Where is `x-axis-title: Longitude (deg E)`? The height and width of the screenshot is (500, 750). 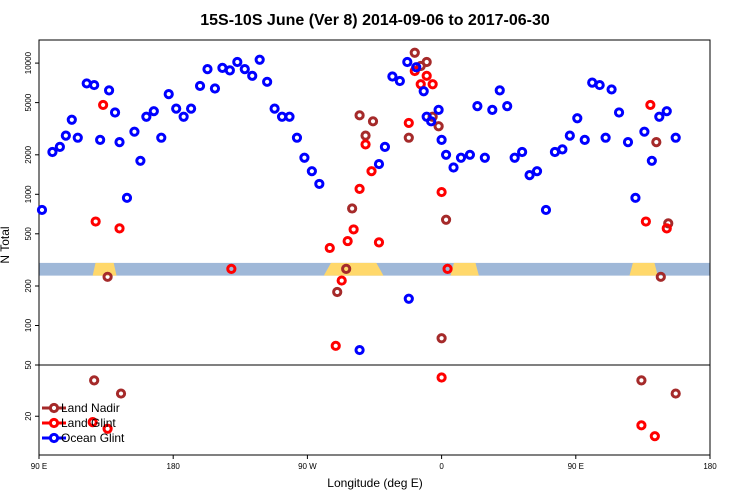
x-axis-title: Longitude (deg E) is located at coordinates (374, 483).